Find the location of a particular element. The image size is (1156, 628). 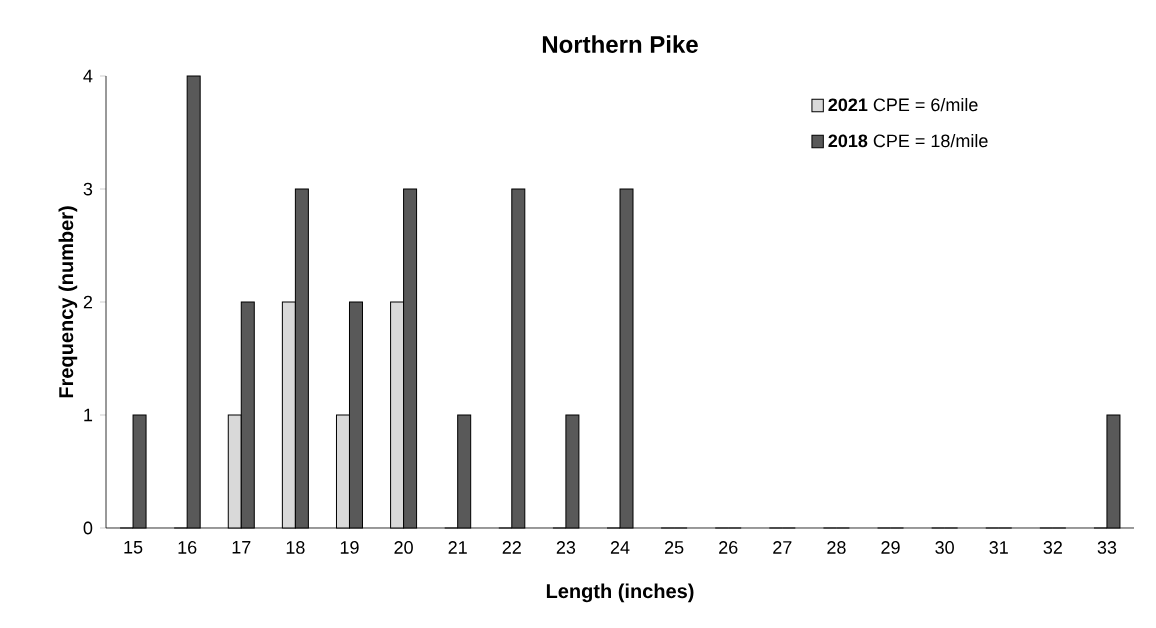

y-tick-label: 4 is located at coordinates (88, 76).